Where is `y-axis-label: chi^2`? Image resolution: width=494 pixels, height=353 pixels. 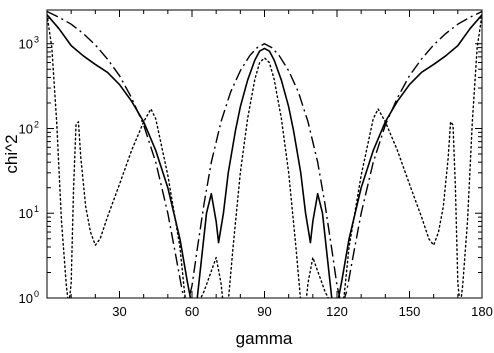
y-axis-label: chi^2 is located at coordinates (11, 153).